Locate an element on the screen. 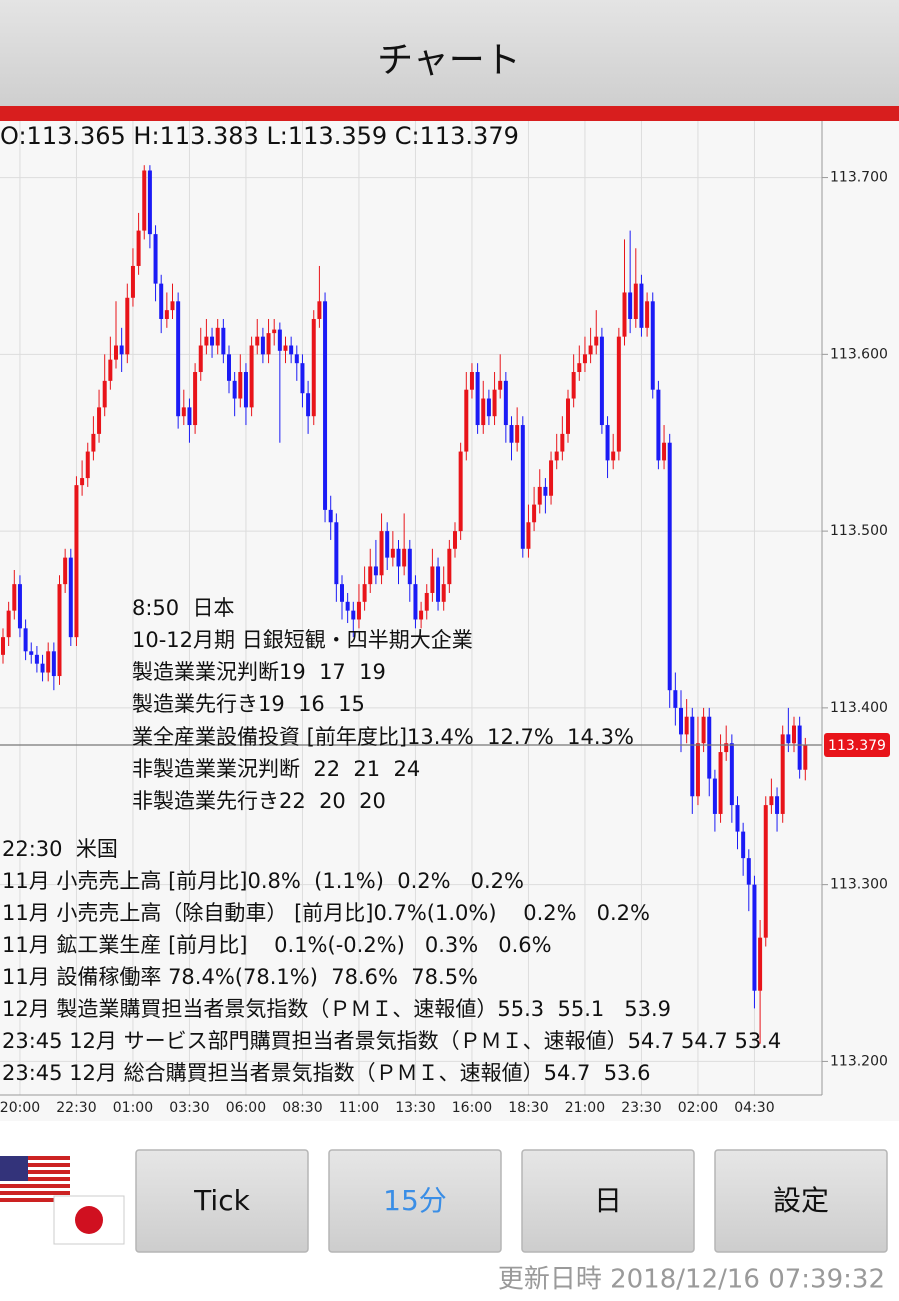 The width and height of the screenshot is (899, 1301). event-note: 製造業業況判断19 17 19 is located at coordinates (259, 672).